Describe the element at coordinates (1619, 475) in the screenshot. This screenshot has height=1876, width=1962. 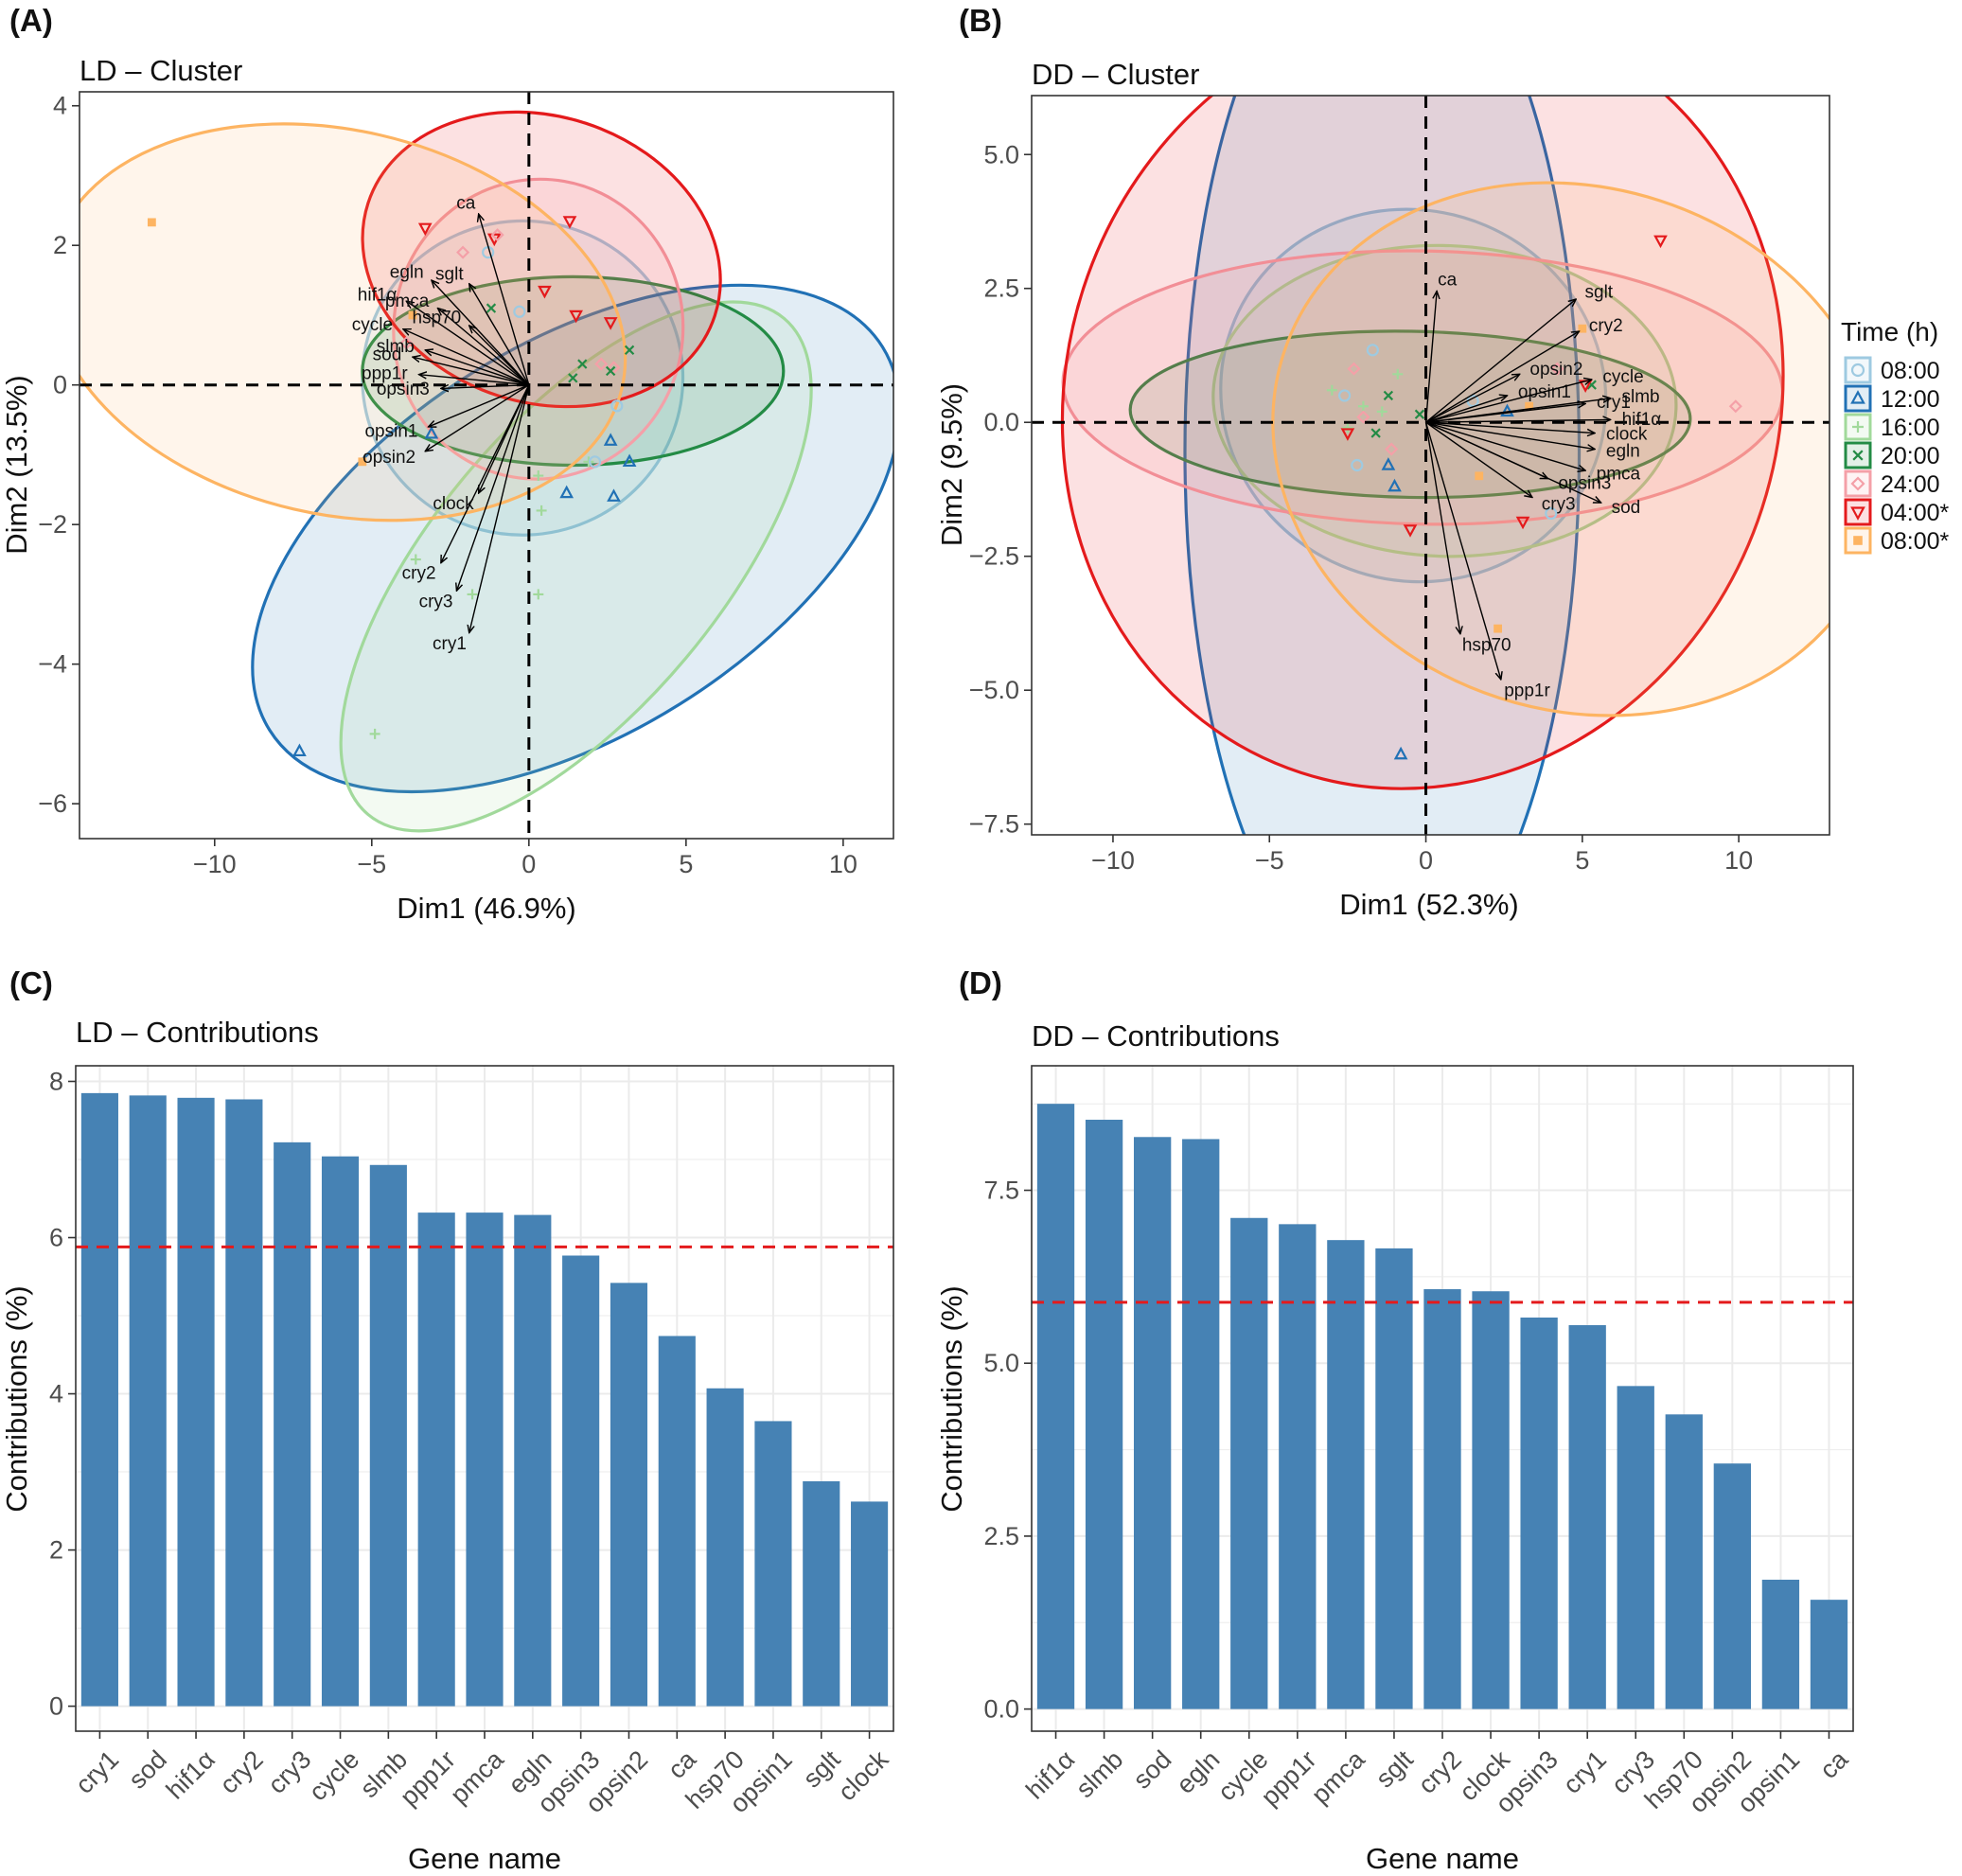
I see `variable-label: pmca` at that location.